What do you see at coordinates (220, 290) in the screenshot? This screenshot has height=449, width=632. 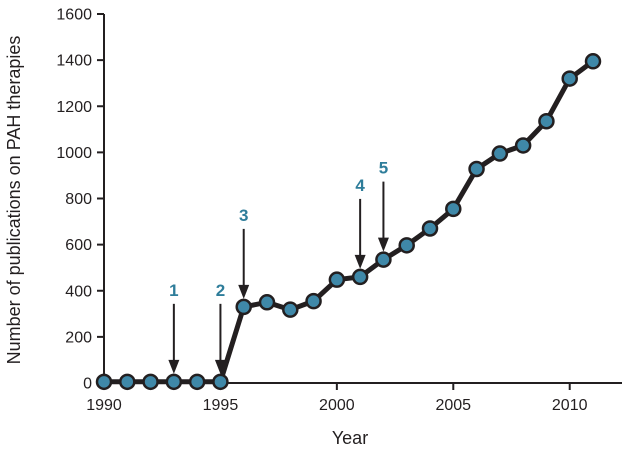 I see `annotation-label: 2` at bounding box center [220, 290].